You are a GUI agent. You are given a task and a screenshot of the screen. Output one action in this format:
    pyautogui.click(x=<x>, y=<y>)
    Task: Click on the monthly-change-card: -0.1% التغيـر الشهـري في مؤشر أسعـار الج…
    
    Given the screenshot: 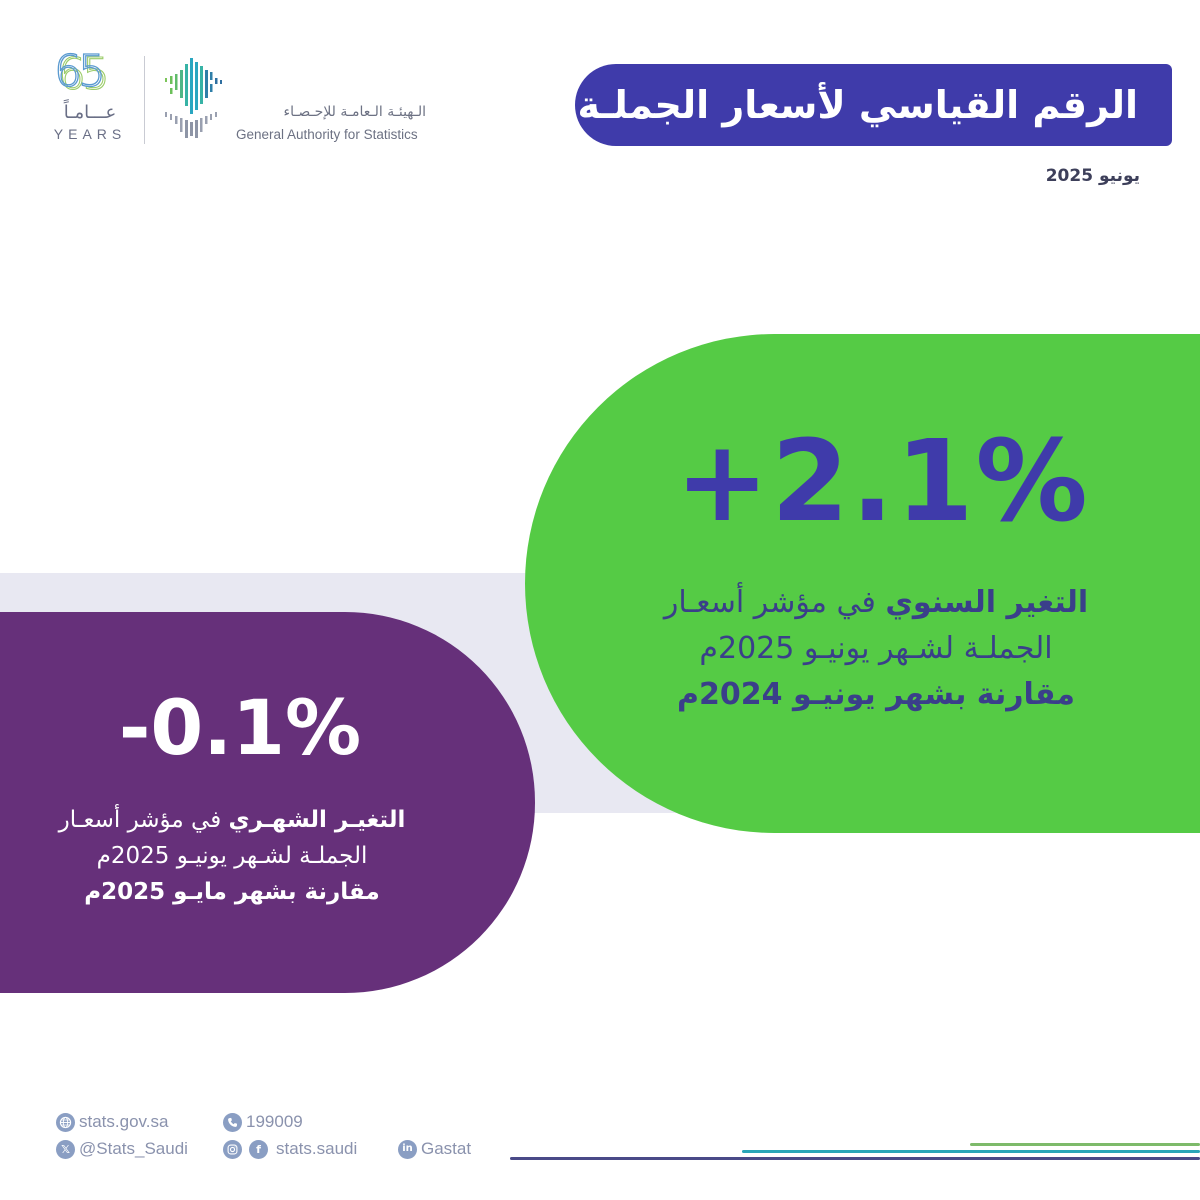 What is the action you would take?
    pyautogui.click(x=267, y=802)
    